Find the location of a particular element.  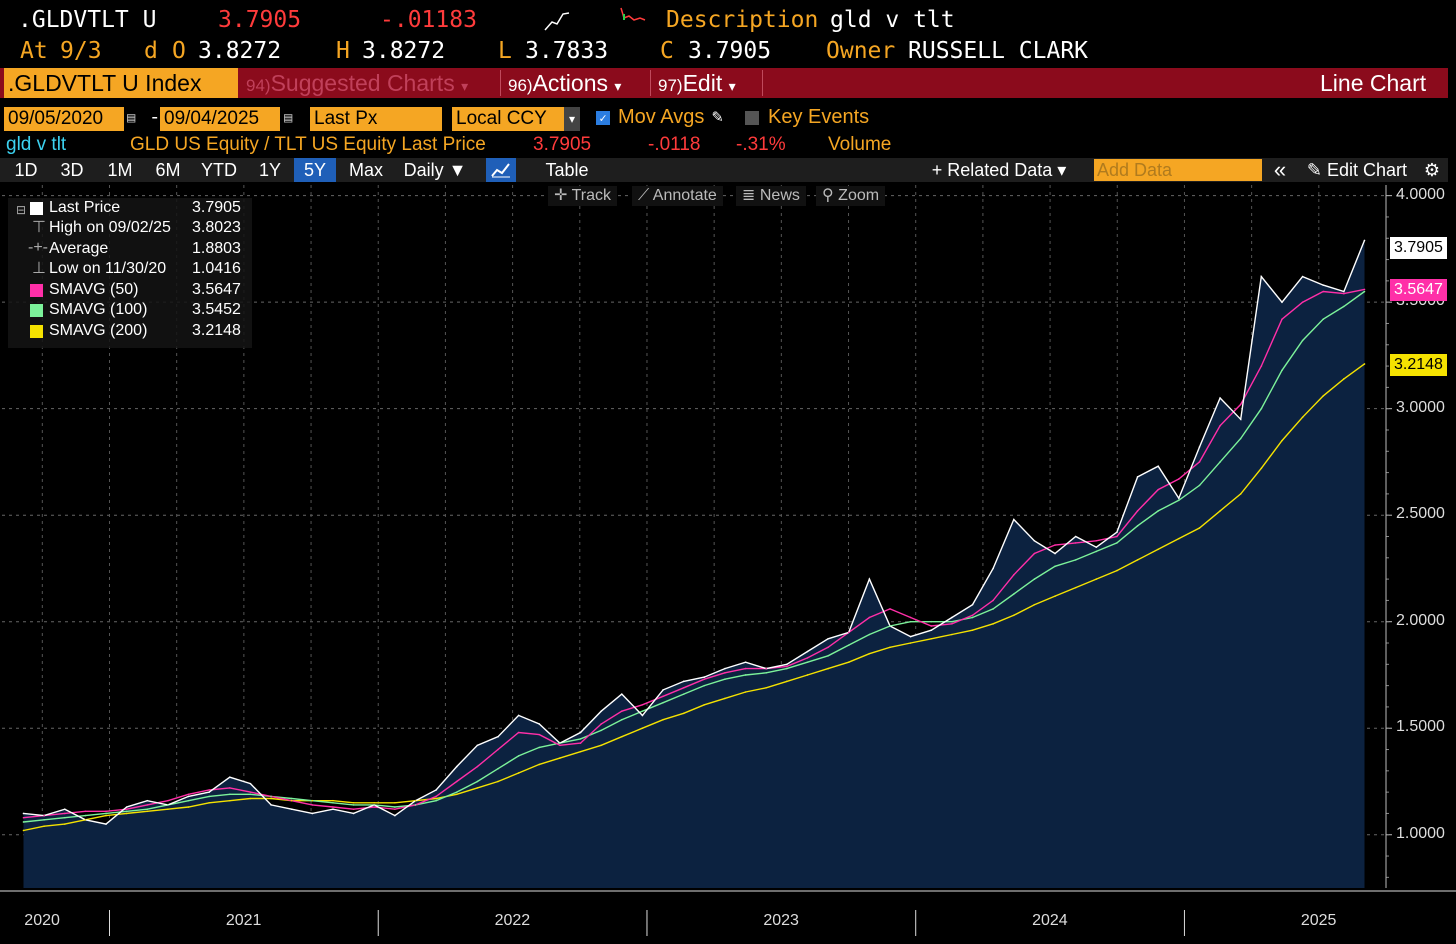

suggested-charts-button: 94)Suggested Charts ▾ is located at coordinates (357, 83).